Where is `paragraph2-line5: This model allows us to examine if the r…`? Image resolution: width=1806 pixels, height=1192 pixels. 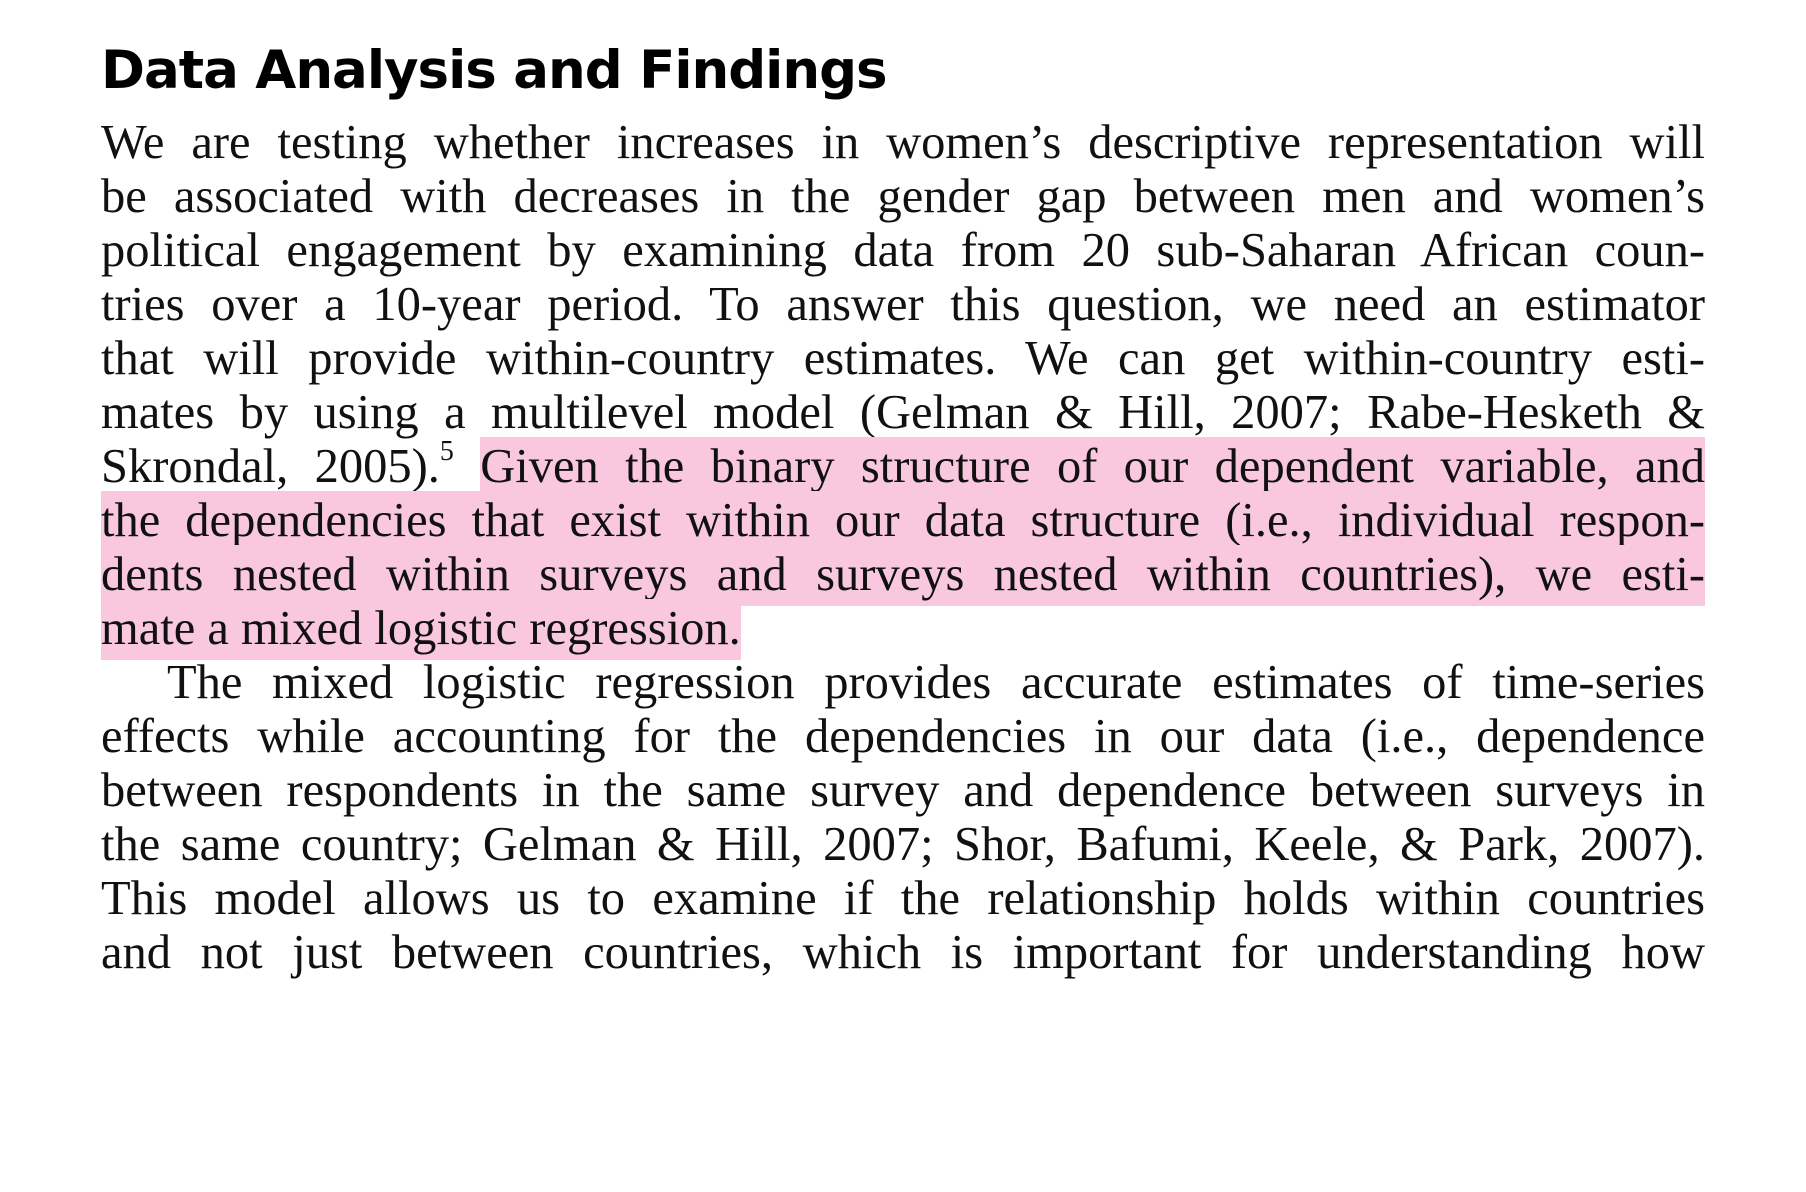
paragraph2-line5: This model allows us to examine if the r… is located at coordinates (903, 898).